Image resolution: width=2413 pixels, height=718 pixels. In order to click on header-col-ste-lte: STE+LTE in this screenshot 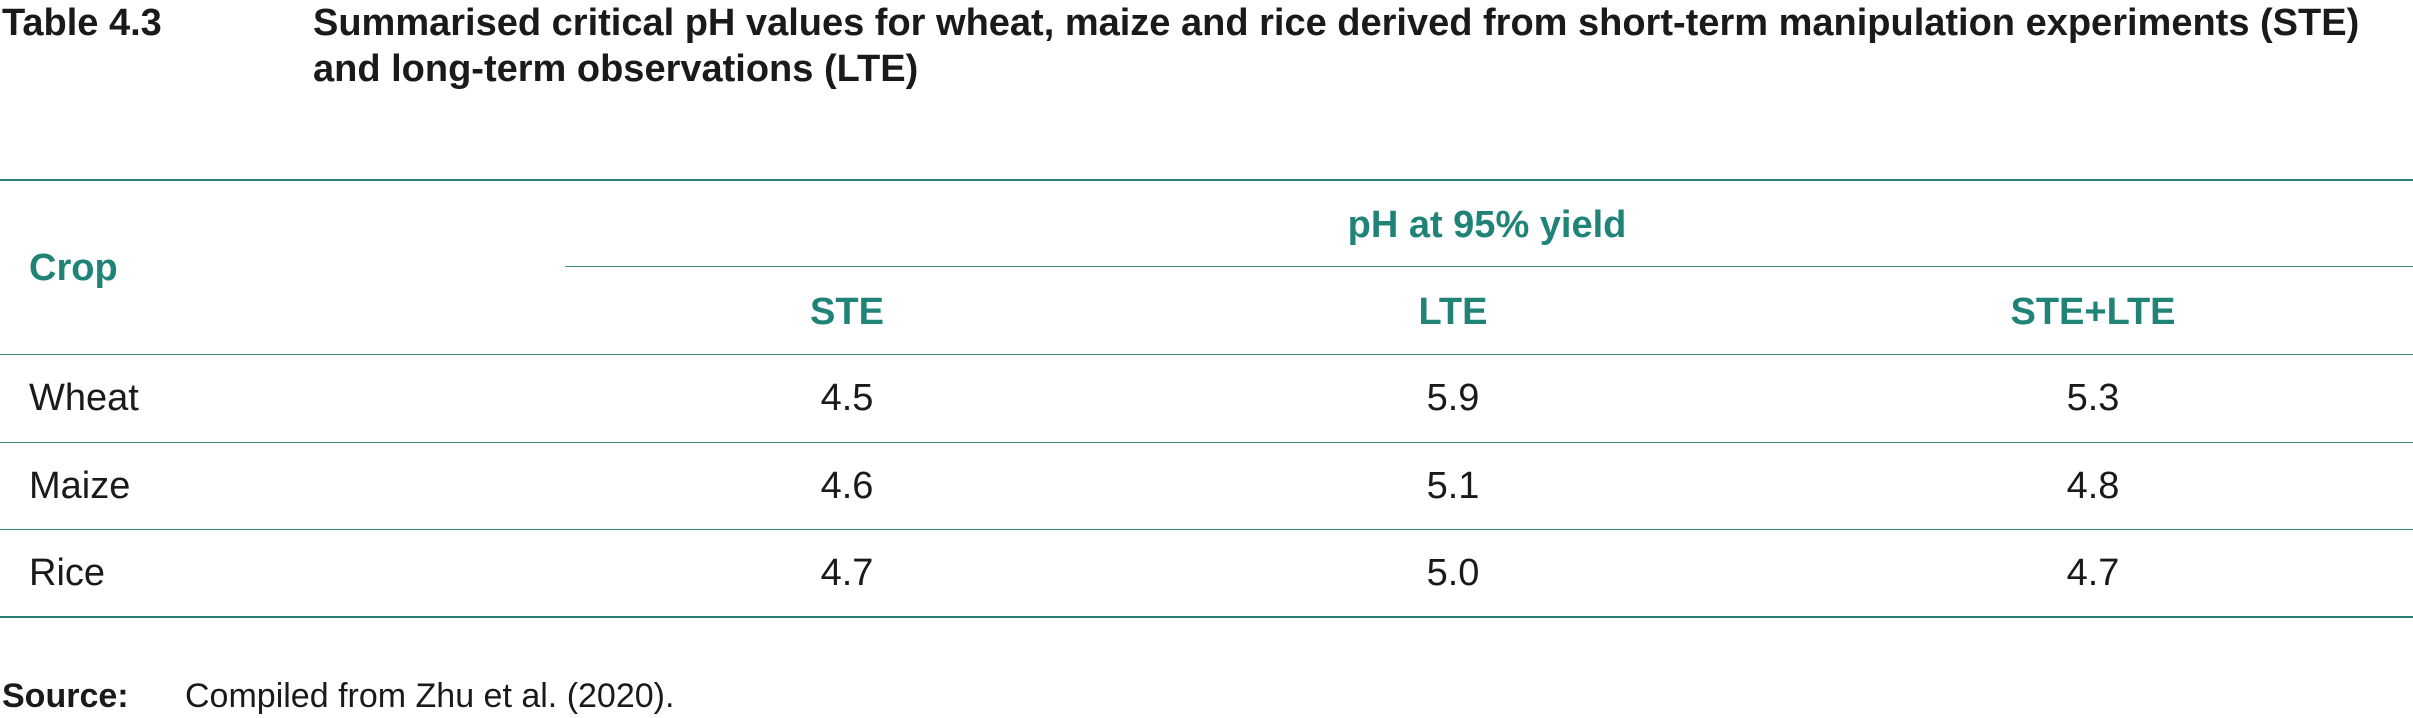, I will do `click(2093, 312)`.